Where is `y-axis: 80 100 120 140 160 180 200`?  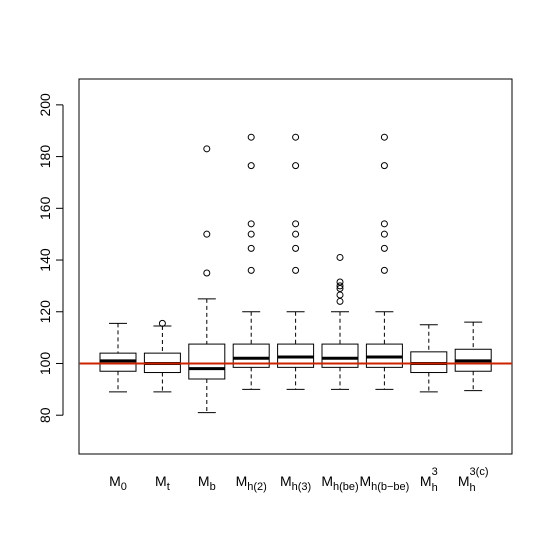 y-axis: 80 100 120 140 160 180 200 is located at coordinates (50, 258).